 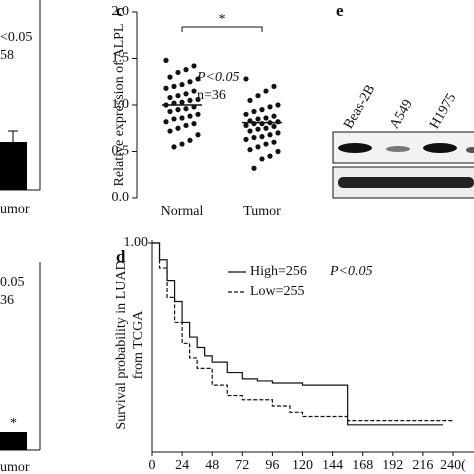 I want to click on y-tick-label: 1.0, so click(x=121, y=104).